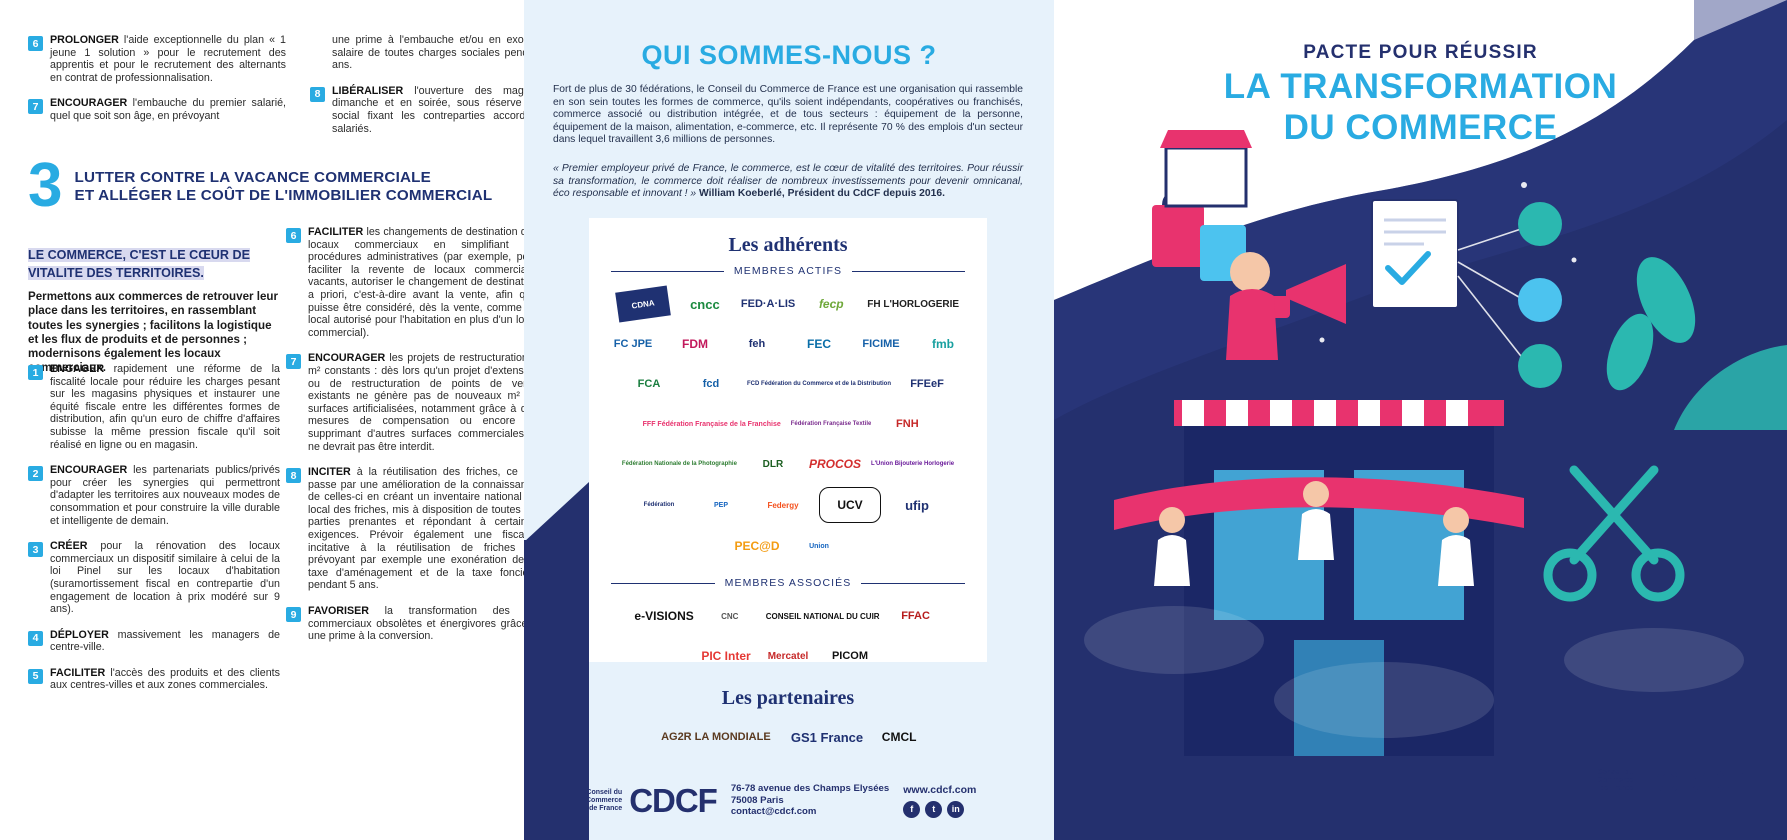 This screenshot has height=840, width=1787. I want to click on item-lead: PROLONGER, so click(84, 40).